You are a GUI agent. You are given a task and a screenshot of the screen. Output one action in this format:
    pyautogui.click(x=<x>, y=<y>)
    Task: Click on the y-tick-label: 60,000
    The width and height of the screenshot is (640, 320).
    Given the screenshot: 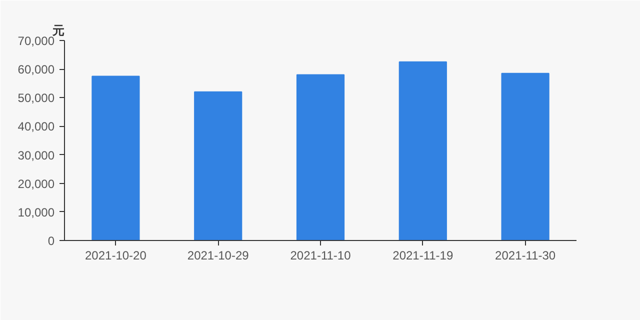 What is the action you would take?
    pyautogui.click(x=36, y=69)
    